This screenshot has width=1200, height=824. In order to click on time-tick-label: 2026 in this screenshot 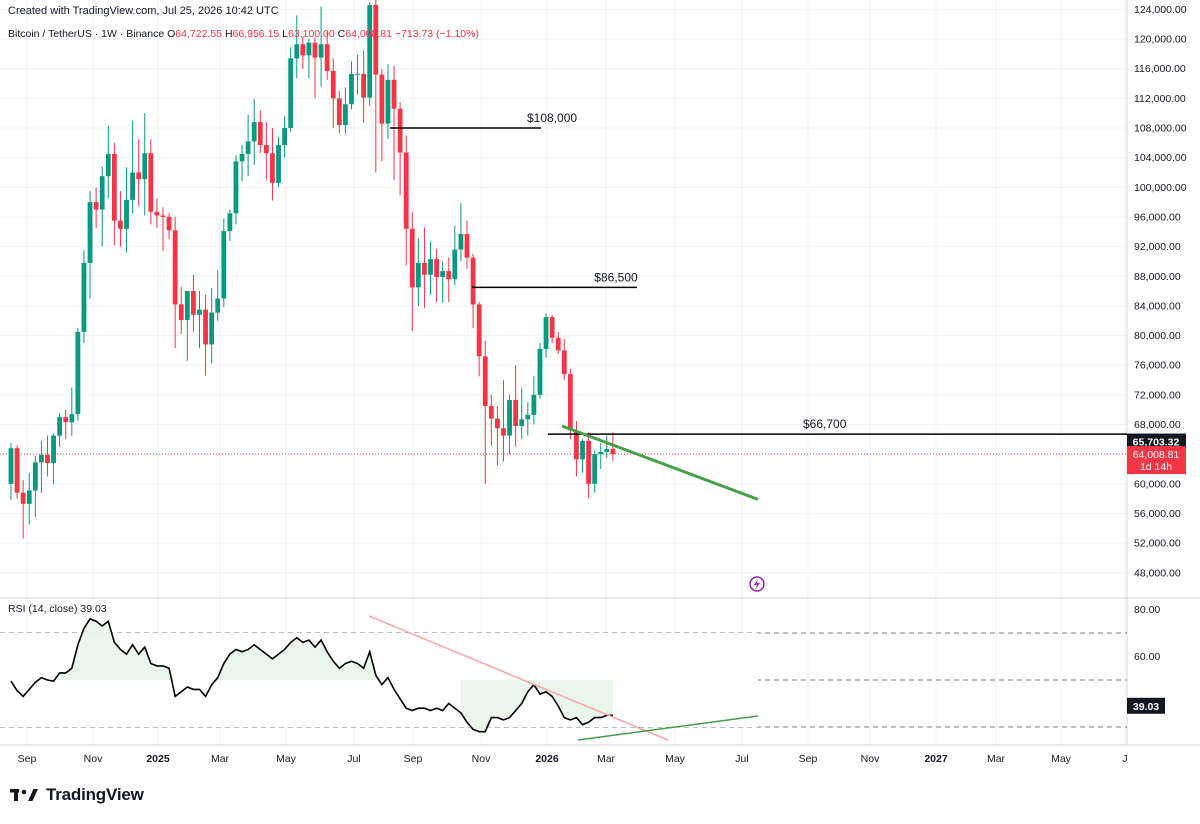, I will do `click(547, 759)`.